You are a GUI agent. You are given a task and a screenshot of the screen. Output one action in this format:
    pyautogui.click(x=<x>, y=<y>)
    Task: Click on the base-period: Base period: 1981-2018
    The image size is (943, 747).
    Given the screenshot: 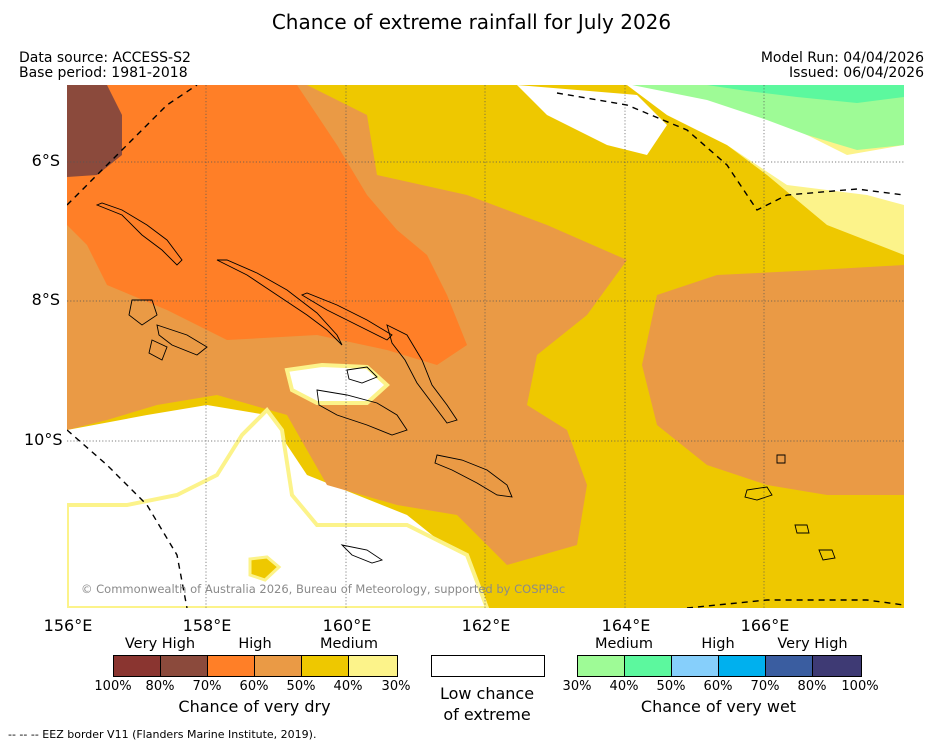 What is the action you would take?
    pyautogui.click(x=103, y=73)
    